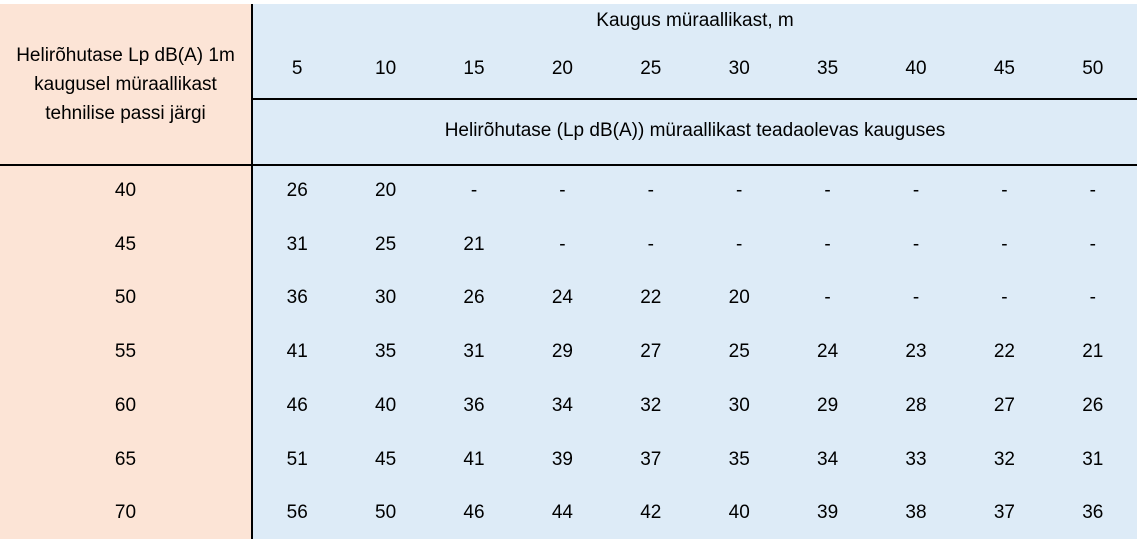 Image resolution: width=1137 pixels, height=539 pixels. Describe the element at coordinates (916, 352) in the screenshot. I see `table-cell: 23` at that location.